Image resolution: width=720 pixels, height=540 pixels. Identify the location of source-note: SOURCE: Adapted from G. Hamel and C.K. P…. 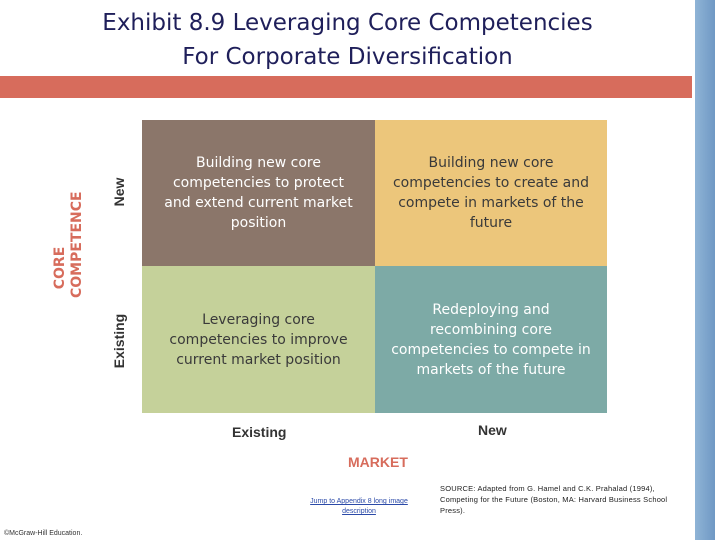
(554, 499).